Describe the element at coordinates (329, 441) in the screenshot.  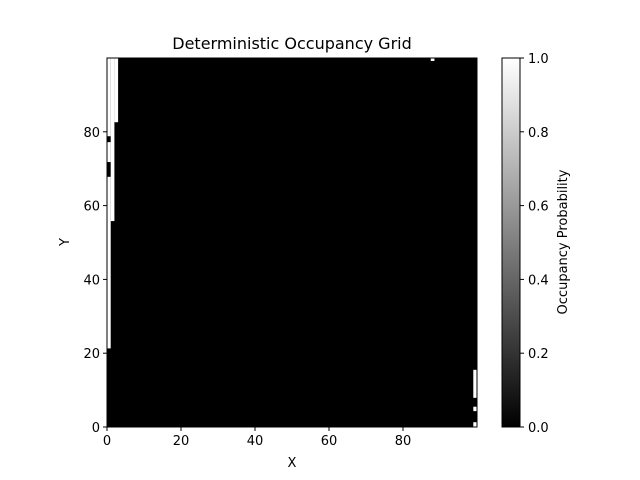
I see `x-tick-label: 60` at that location.